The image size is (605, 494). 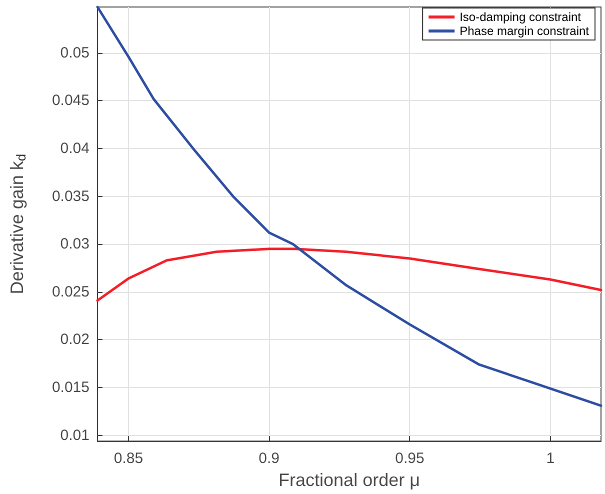 I want to click on x-tick-label: 0.85, so click(x=129, y=459).